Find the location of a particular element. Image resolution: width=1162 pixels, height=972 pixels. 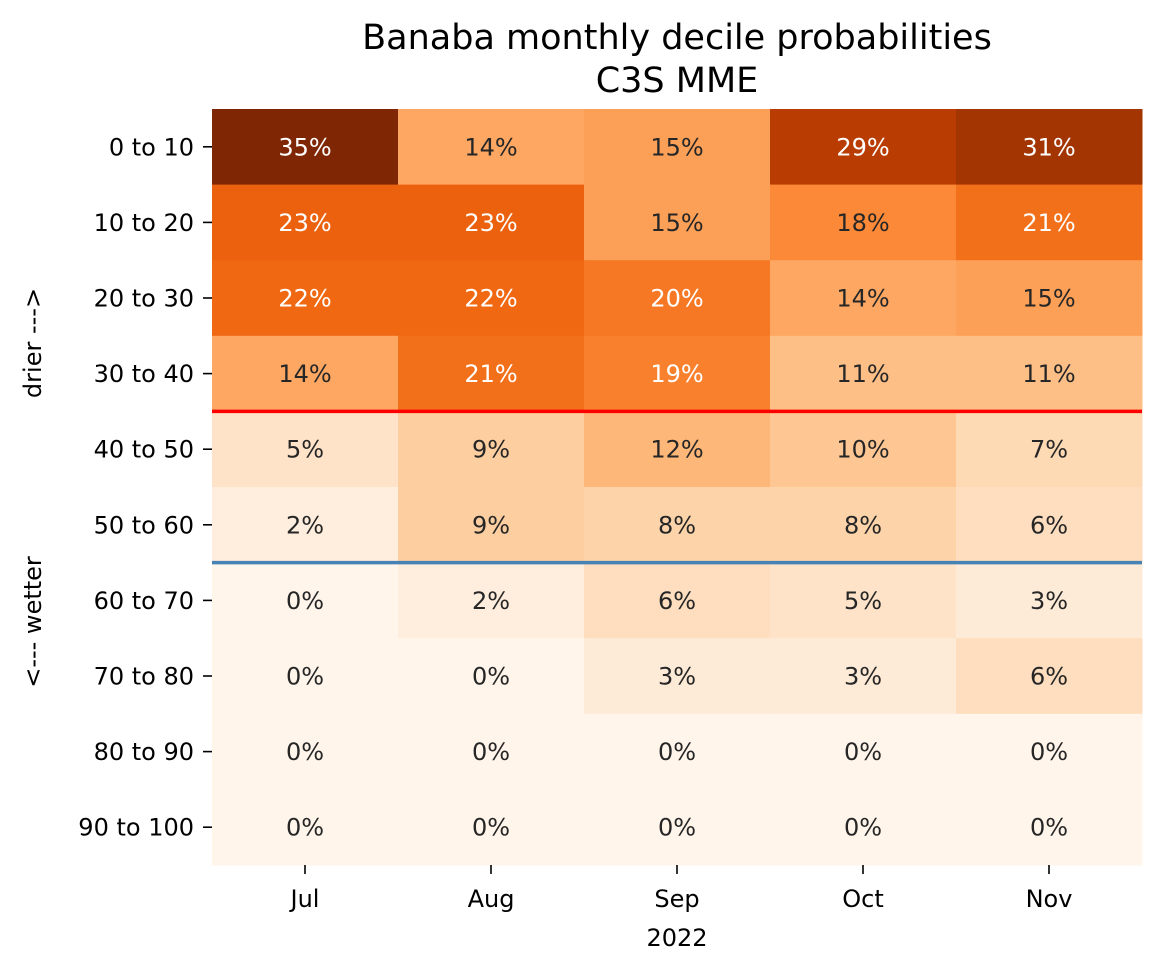

cell-value-label: 35% is located at coordinates (304, 147).